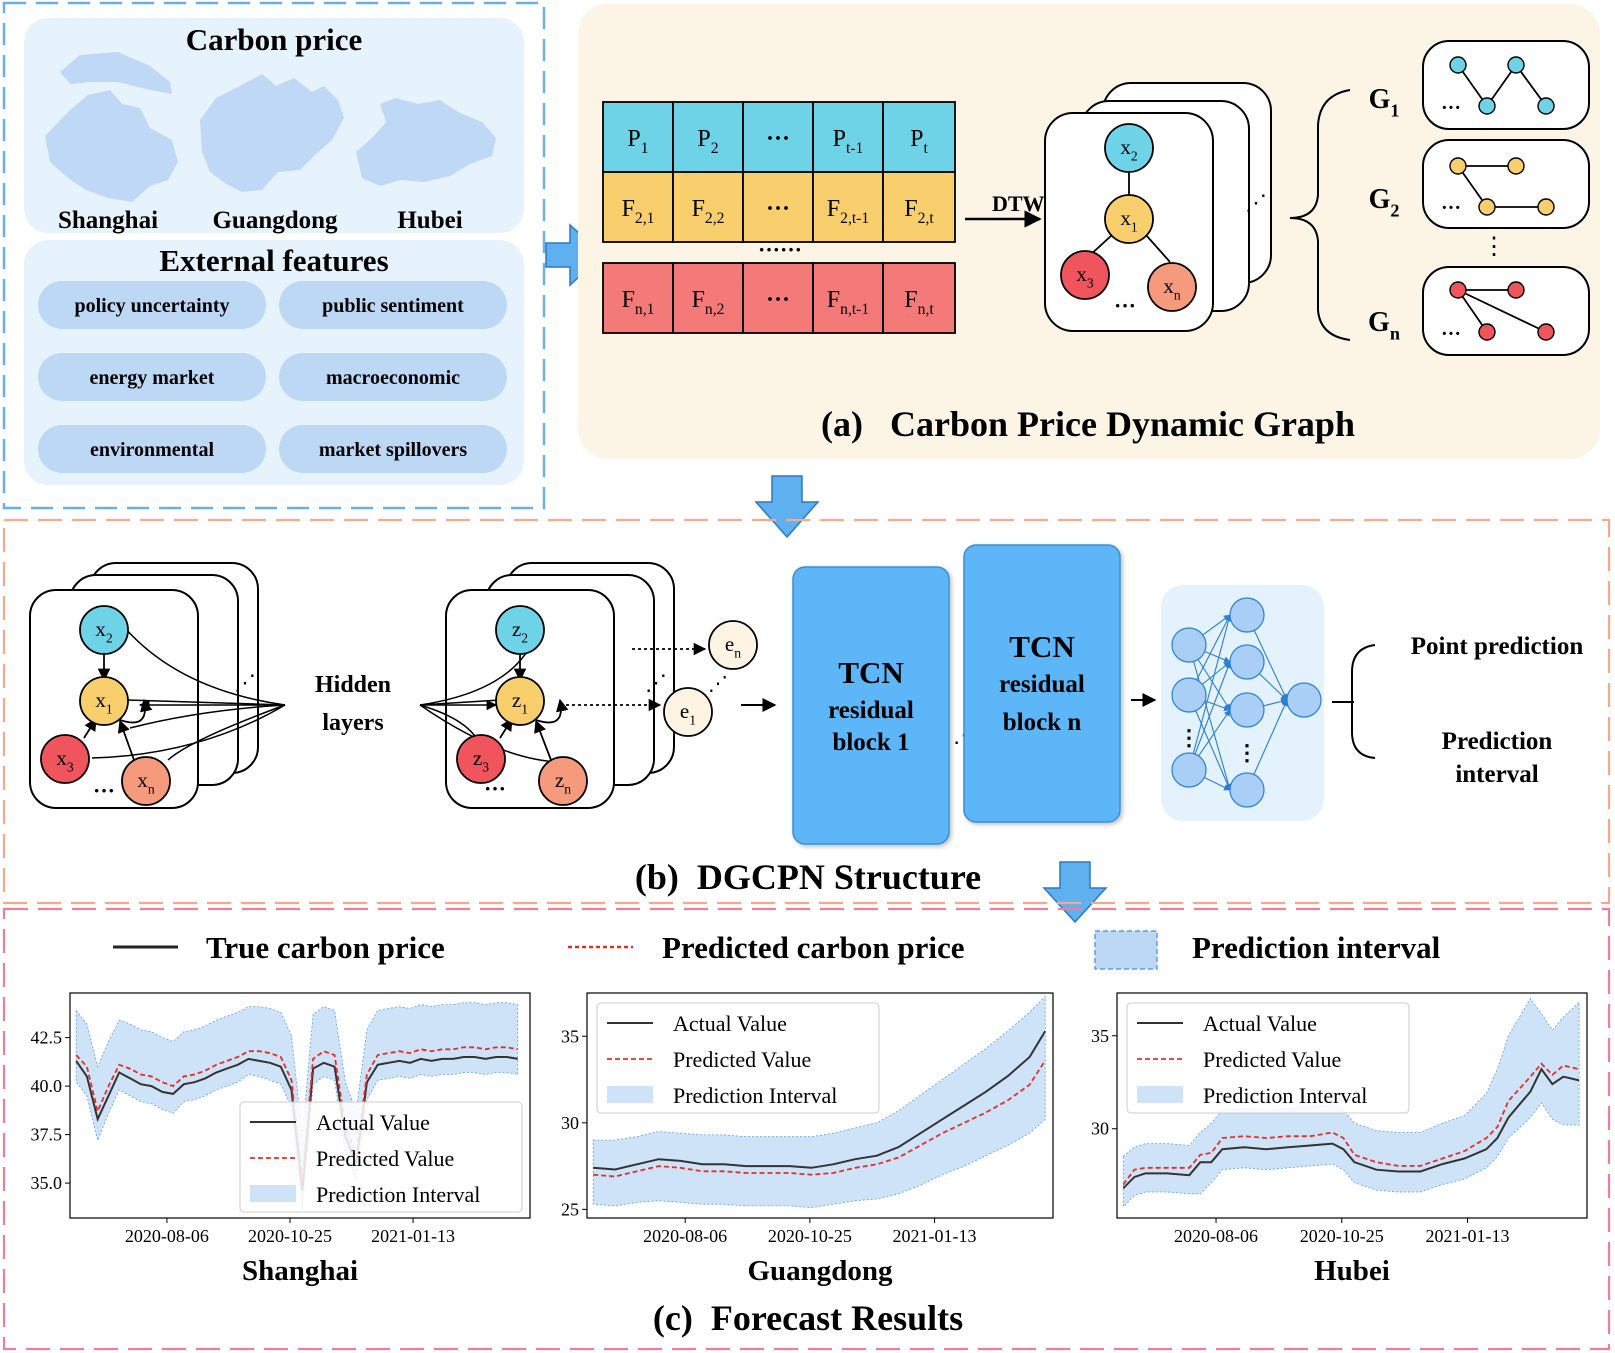 The height and width of the screenshot is (1353, 1615). Describe the element at coordinates (152, 450) in the screenshot. I see `svg-text: environmental` at that location.